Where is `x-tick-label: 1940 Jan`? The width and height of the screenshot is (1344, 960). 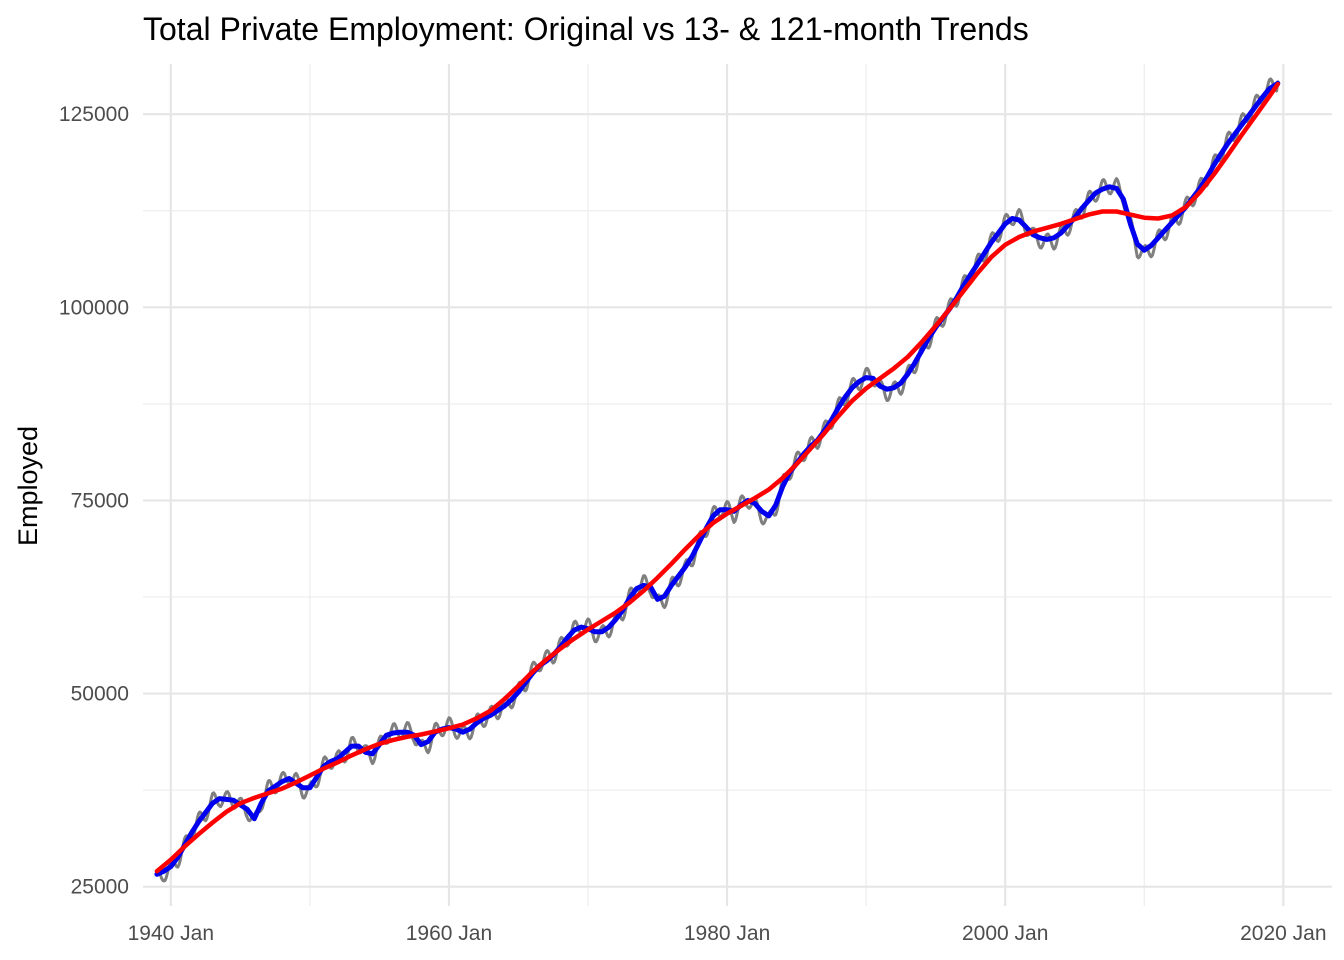
x-tick-label: 1940 Jan is located at coordinates (171, 933).